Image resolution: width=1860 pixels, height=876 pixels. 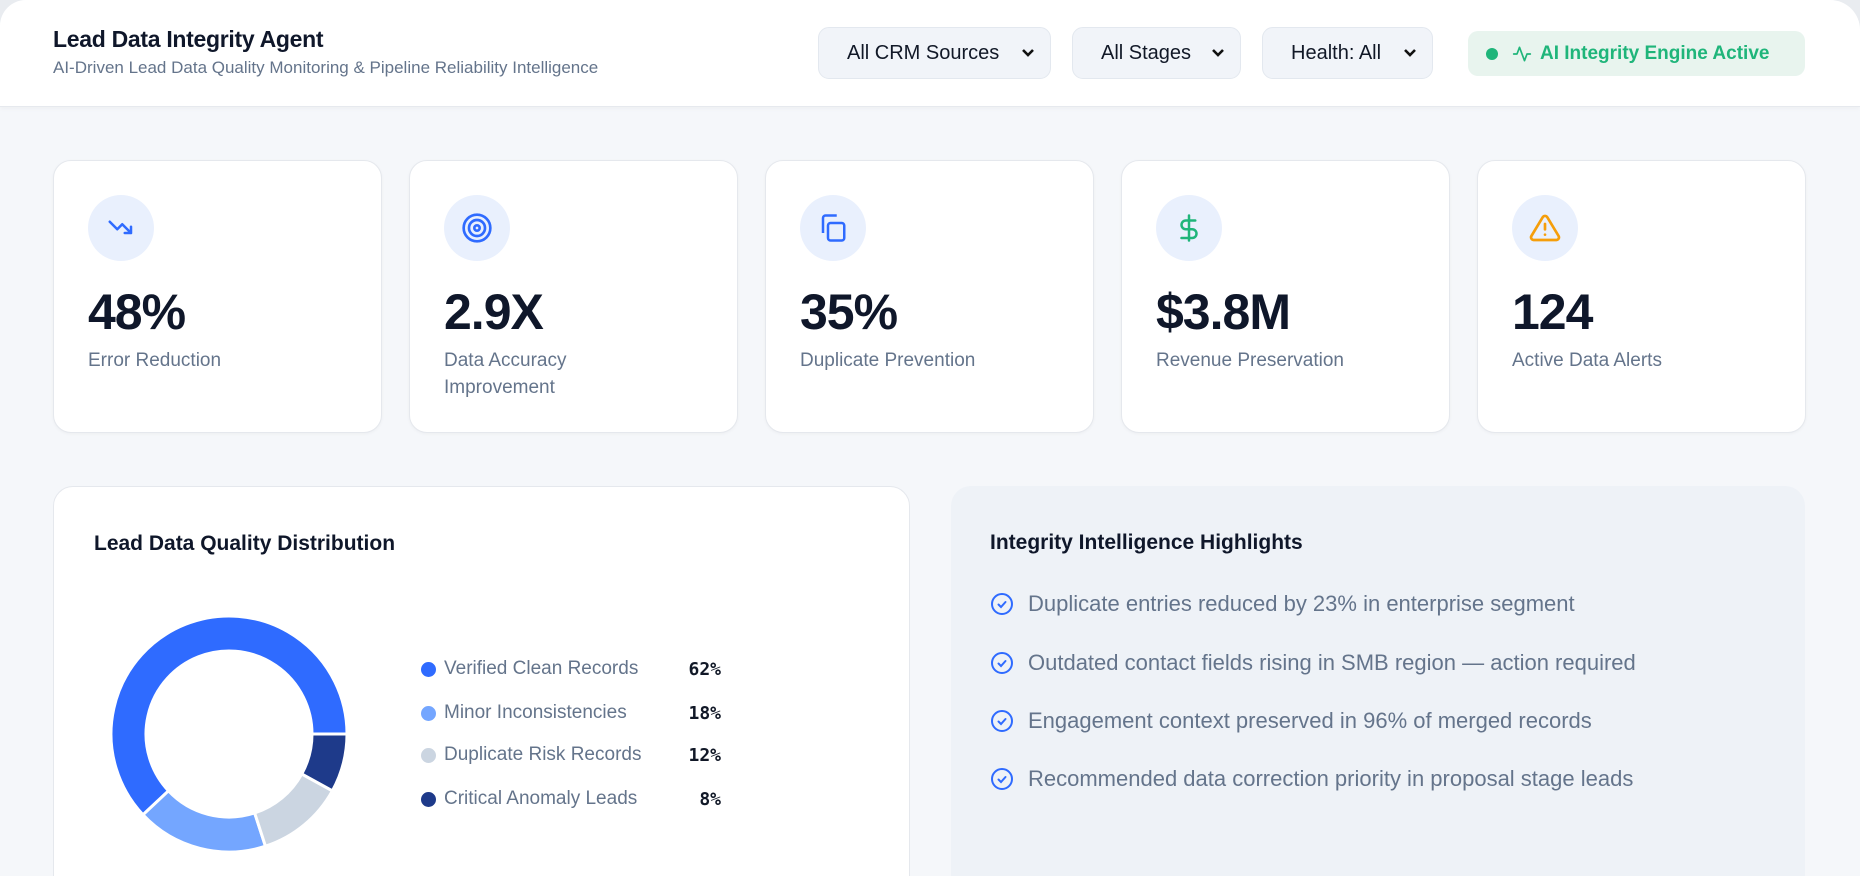 I want to click on kpi-label: Revenue Preservation, so click(x=1250, y=360).